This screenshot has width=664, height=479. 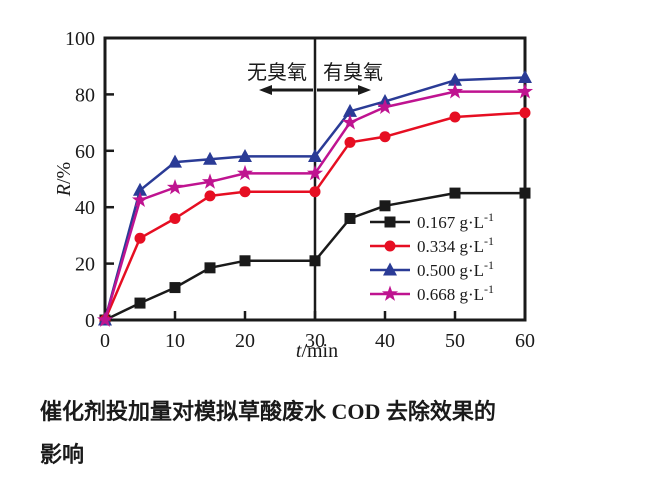 I want to click on legend-entry: 0.500 g·L-1, so click(x=432, y=269).